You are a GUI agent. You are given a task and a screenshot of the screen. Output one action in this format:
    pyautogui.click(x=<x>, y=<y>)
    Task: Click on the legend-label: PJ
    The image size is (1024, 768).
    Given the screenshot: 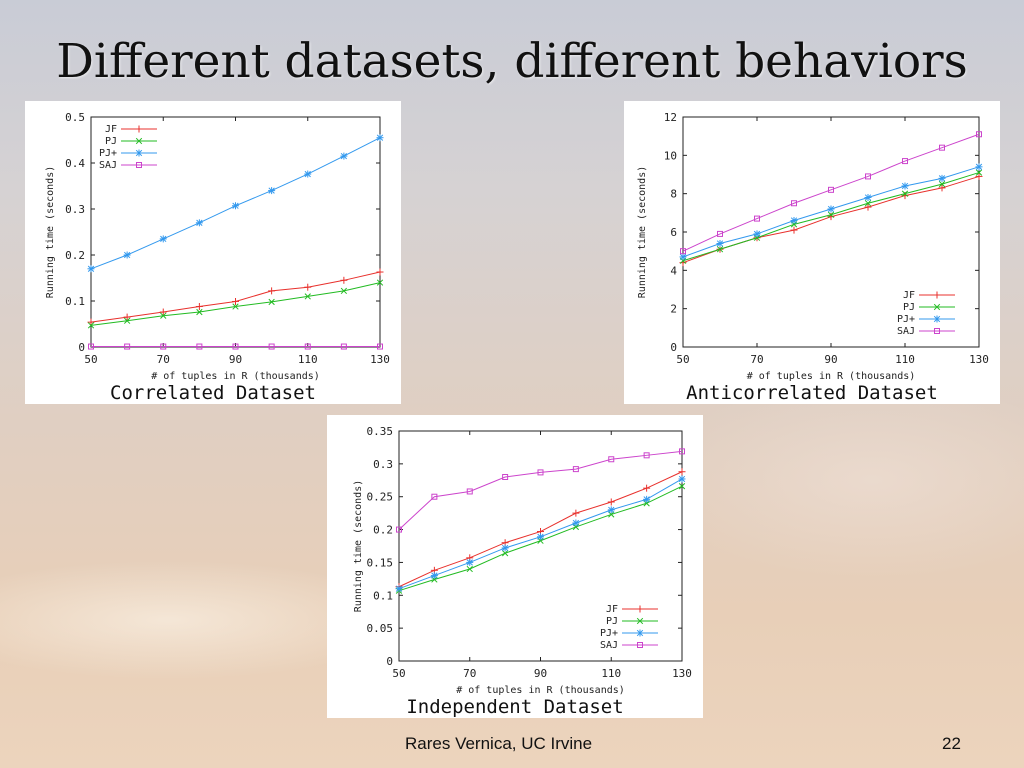 What is the action you would take?
    pyautogui.click(x=111, y=141)
    